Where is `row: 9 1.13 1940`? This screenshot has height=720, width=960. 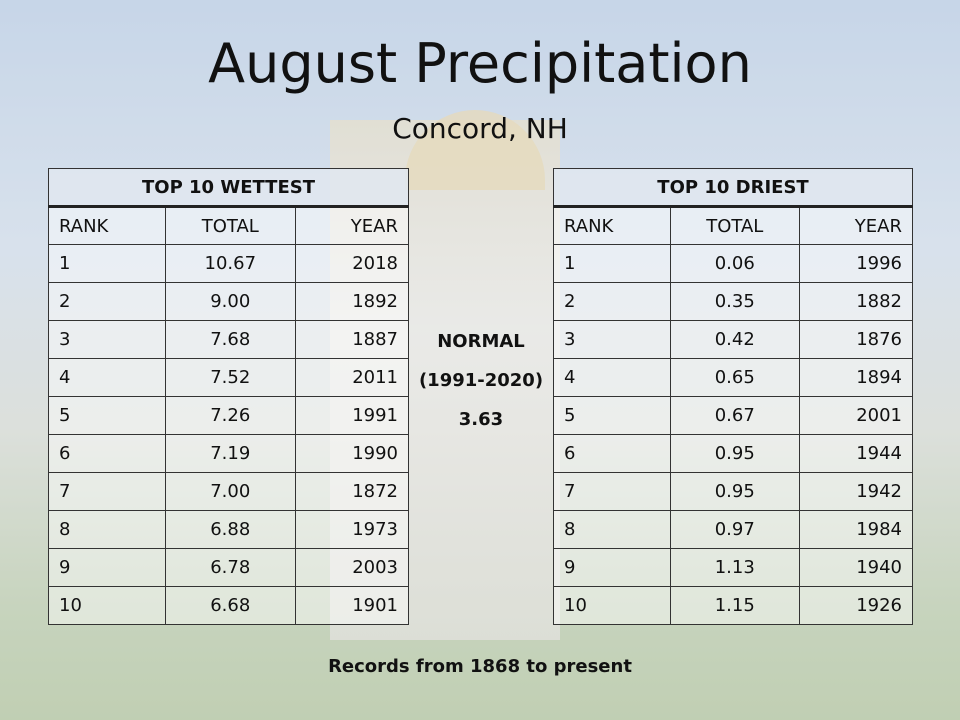 row: 9 1.13 1940 is located at coordinates (733, 567).